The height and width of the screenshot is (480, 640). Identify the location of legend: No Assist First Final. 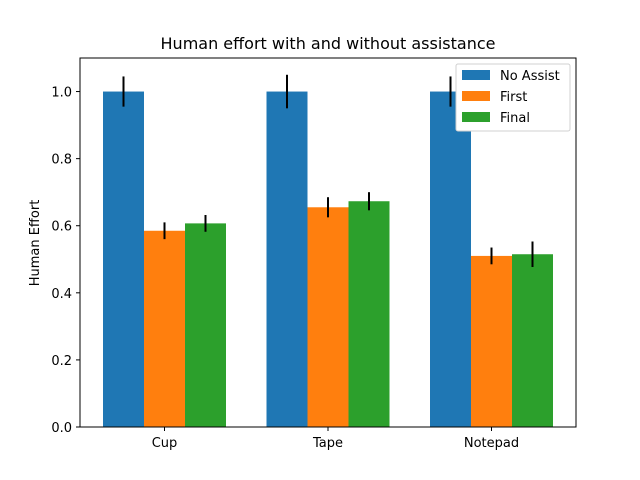
(513, 97).